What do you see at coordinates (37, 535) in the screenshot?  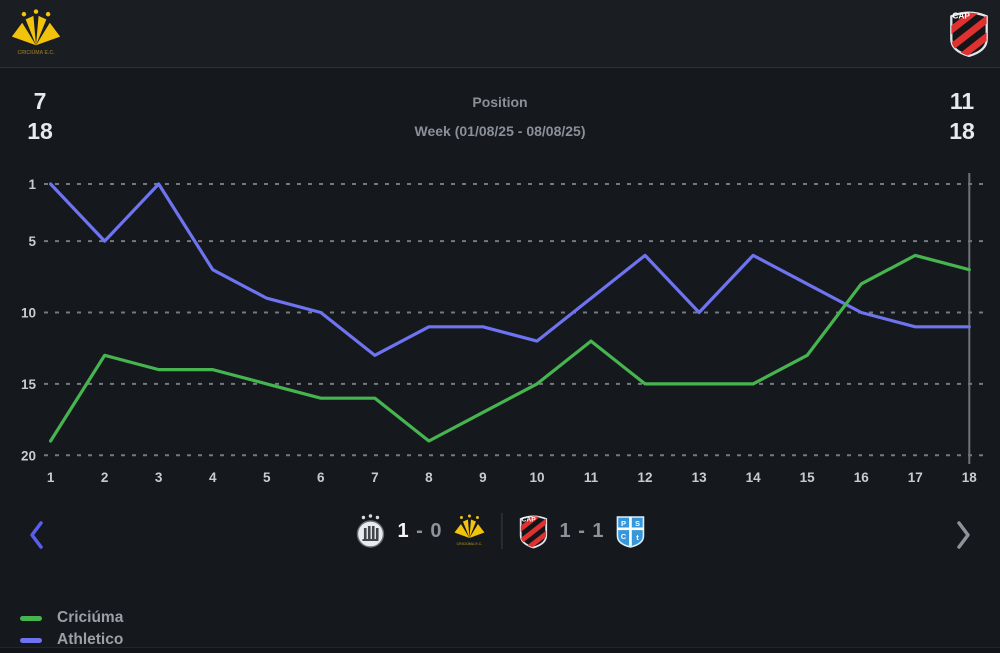 I see `chevron-left-icon` at bounding box center [37, 535].